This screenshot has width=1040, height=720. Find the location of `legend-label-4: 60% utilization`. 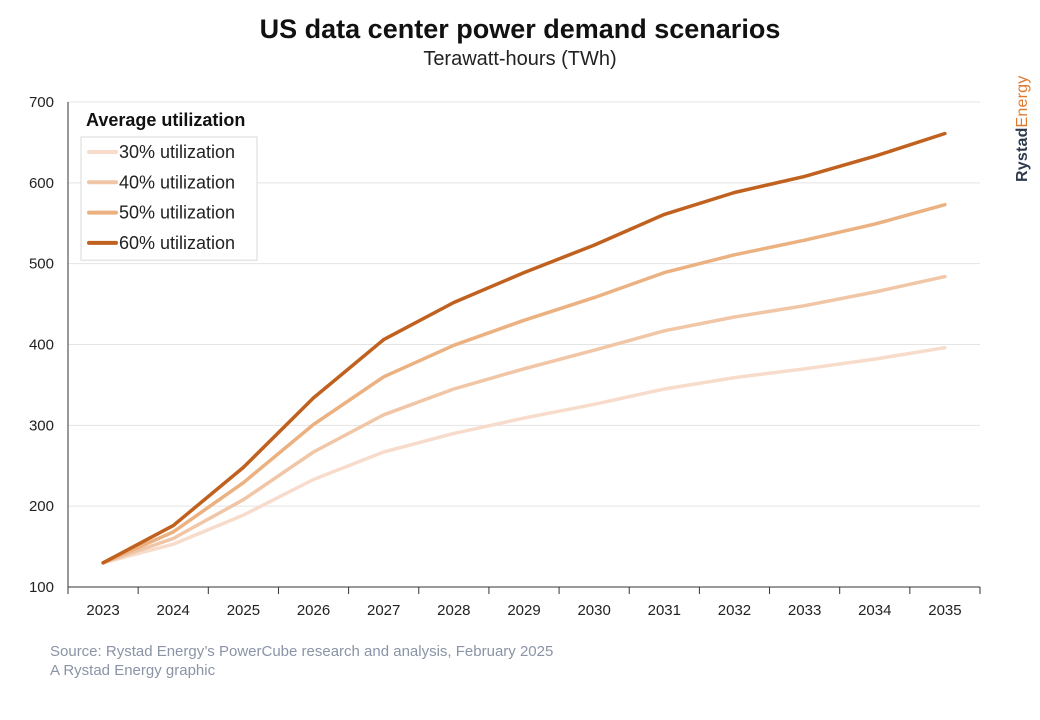

legend-label-4: 60% utilization is located at coordinates (177, 243).